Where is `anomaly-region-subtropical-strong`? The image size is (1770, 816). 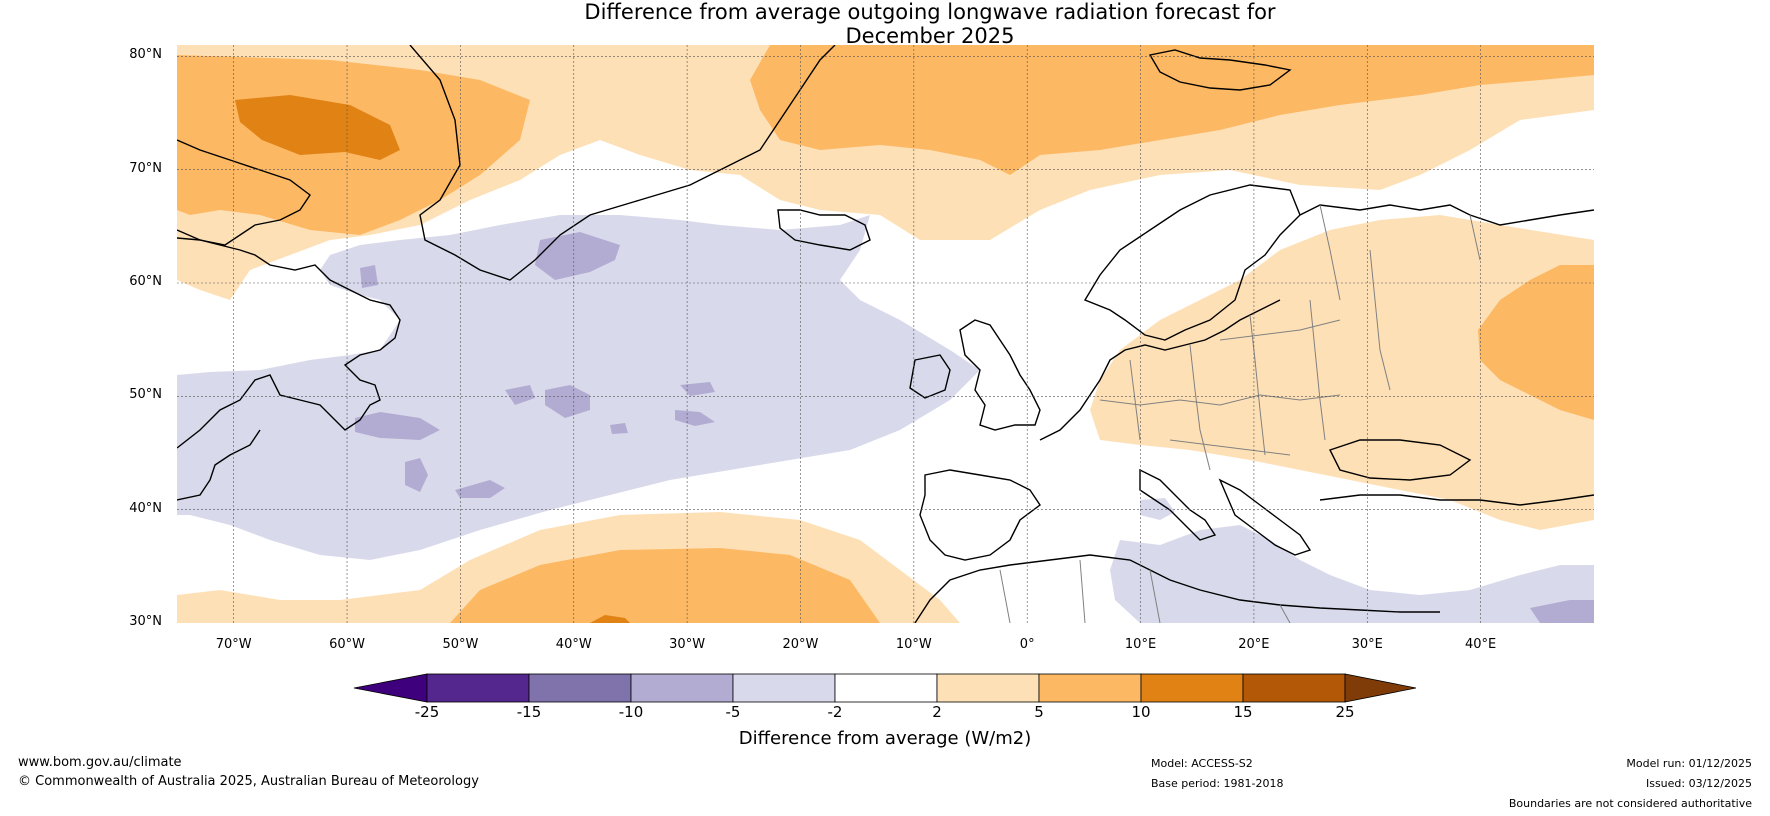 anomaly-region-subtropical-strong is located at coordinates (610, 619).